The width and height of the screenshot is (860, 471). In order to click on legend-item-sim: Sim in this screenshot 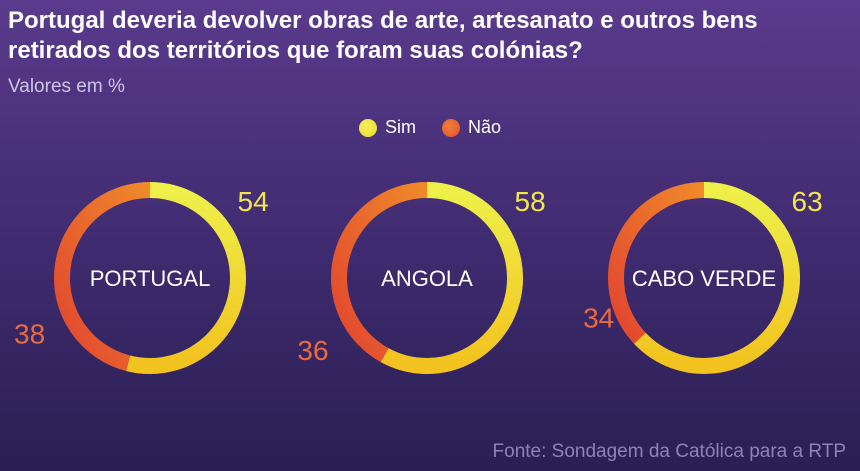, I will do `click(387, 127)`.